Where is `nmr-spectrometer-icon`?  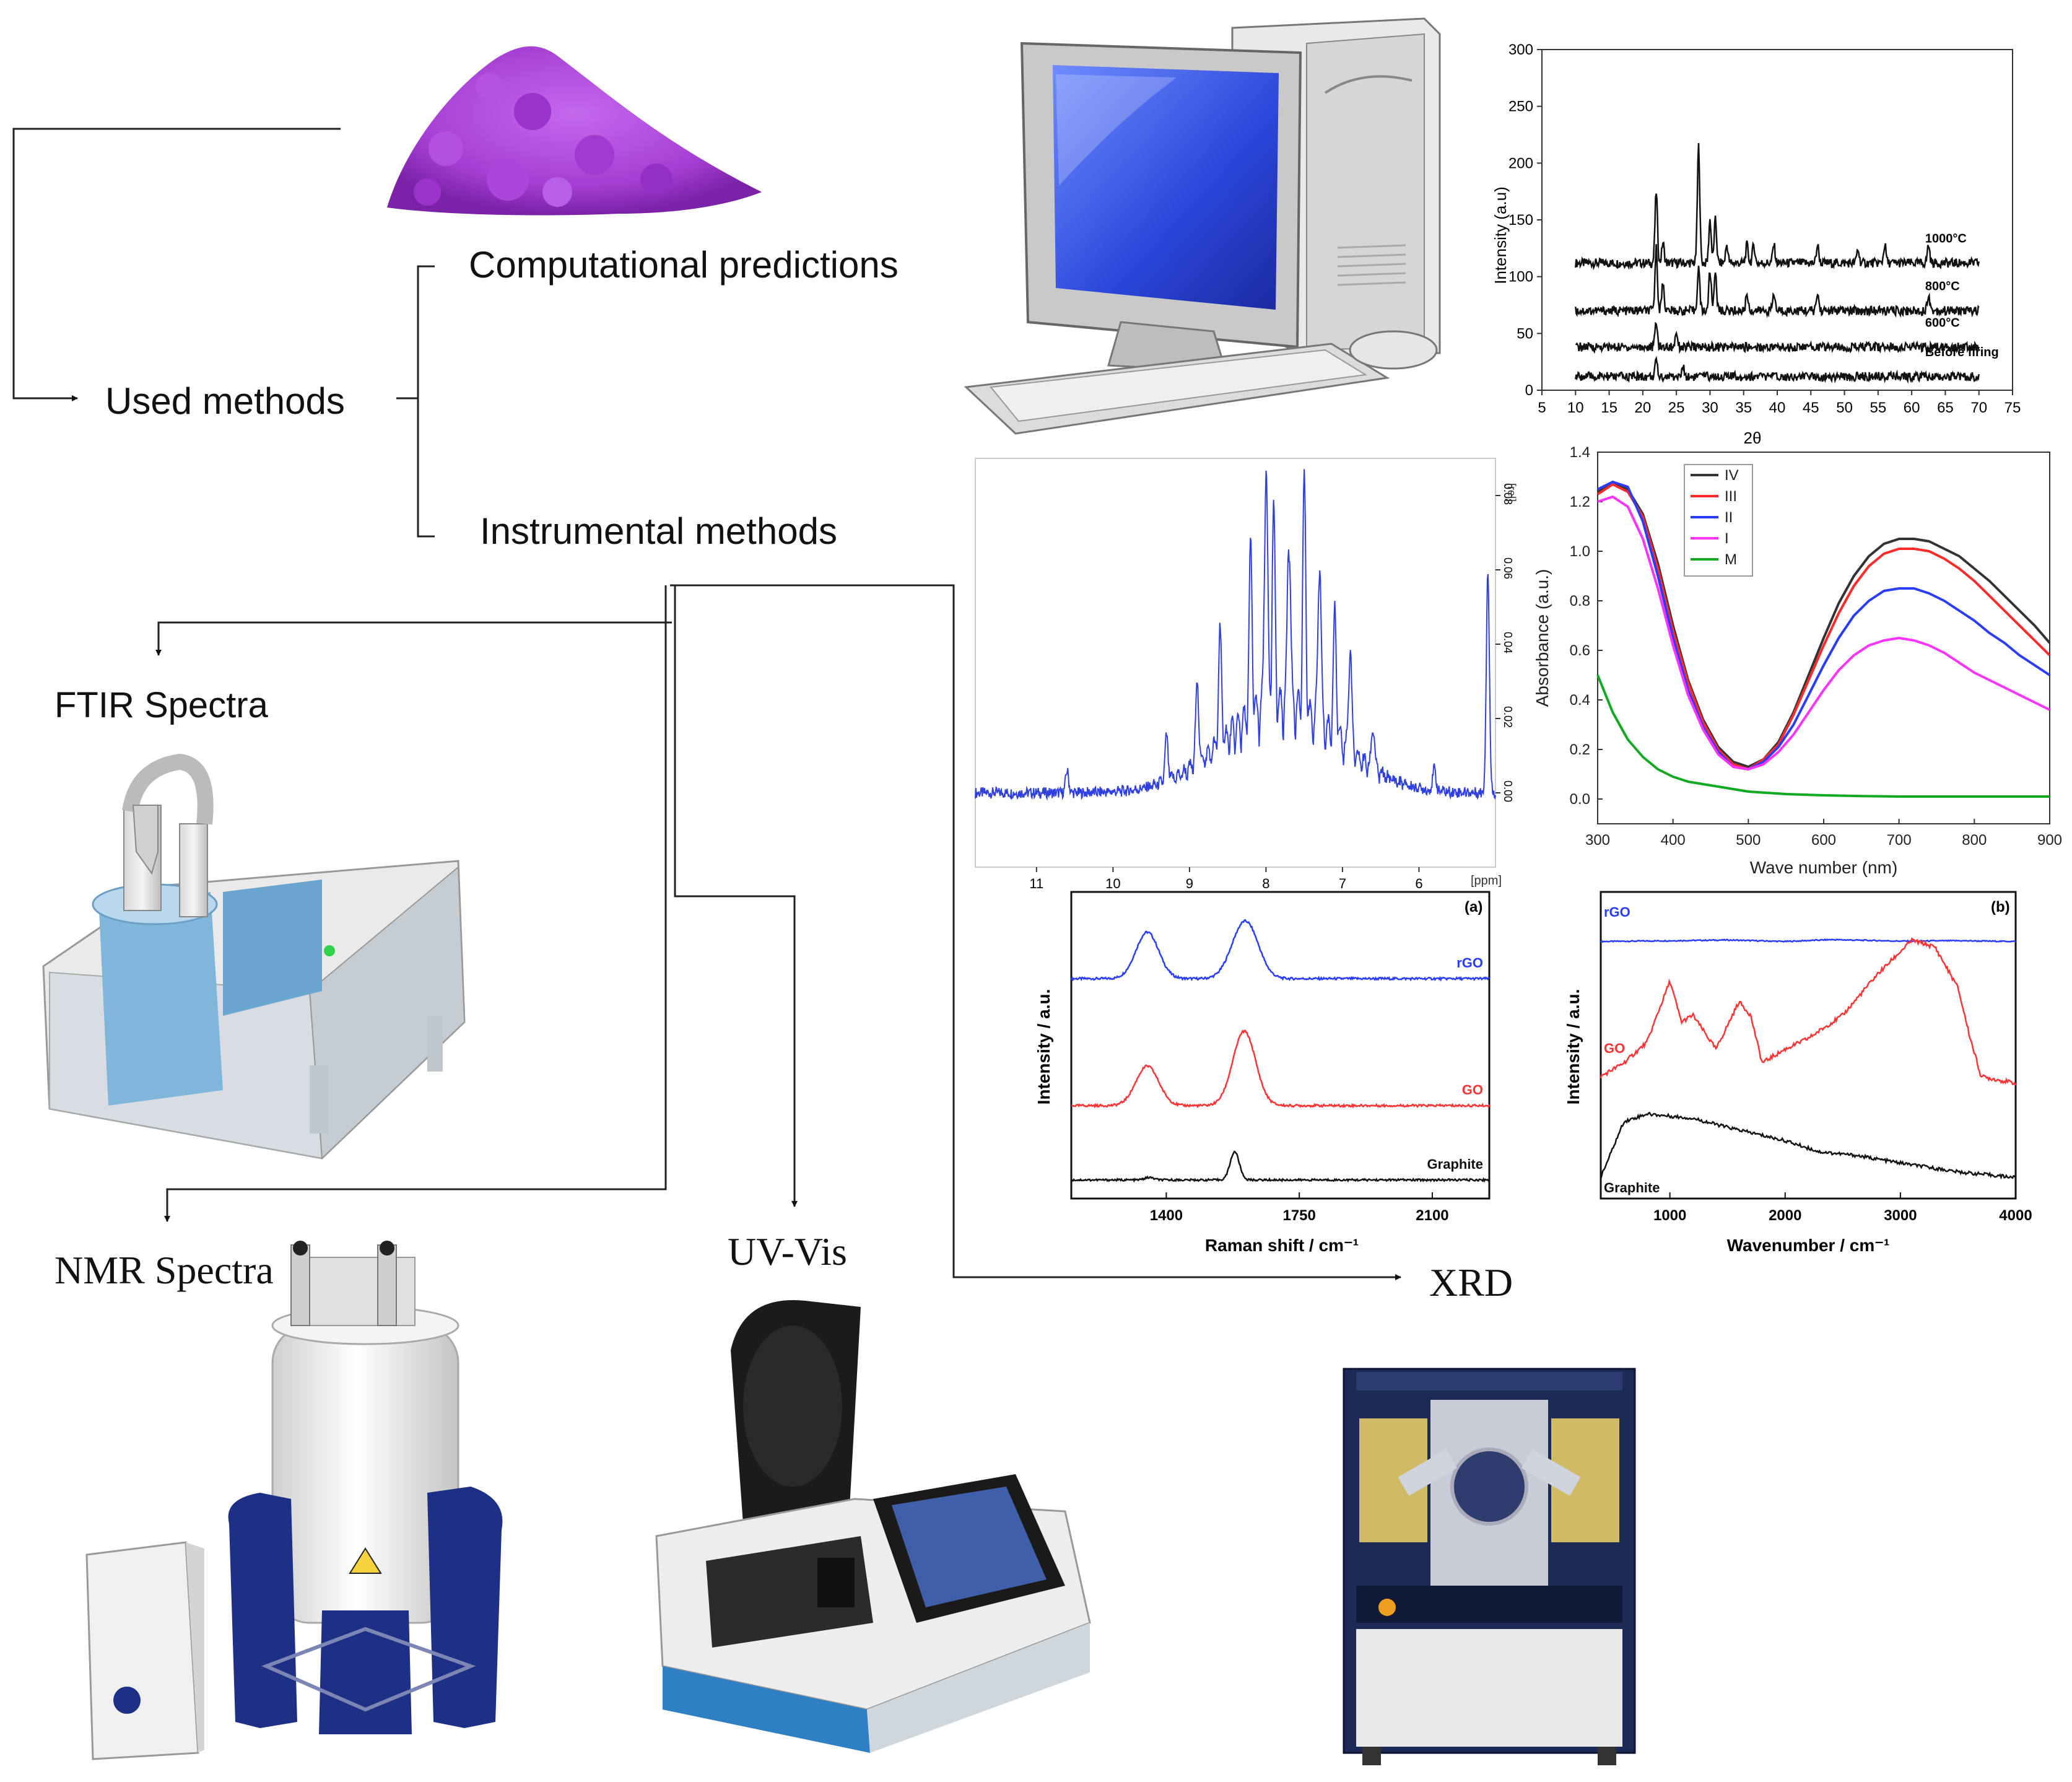 nmr-spectrometer-icon is located at coordinates (294, 1500).